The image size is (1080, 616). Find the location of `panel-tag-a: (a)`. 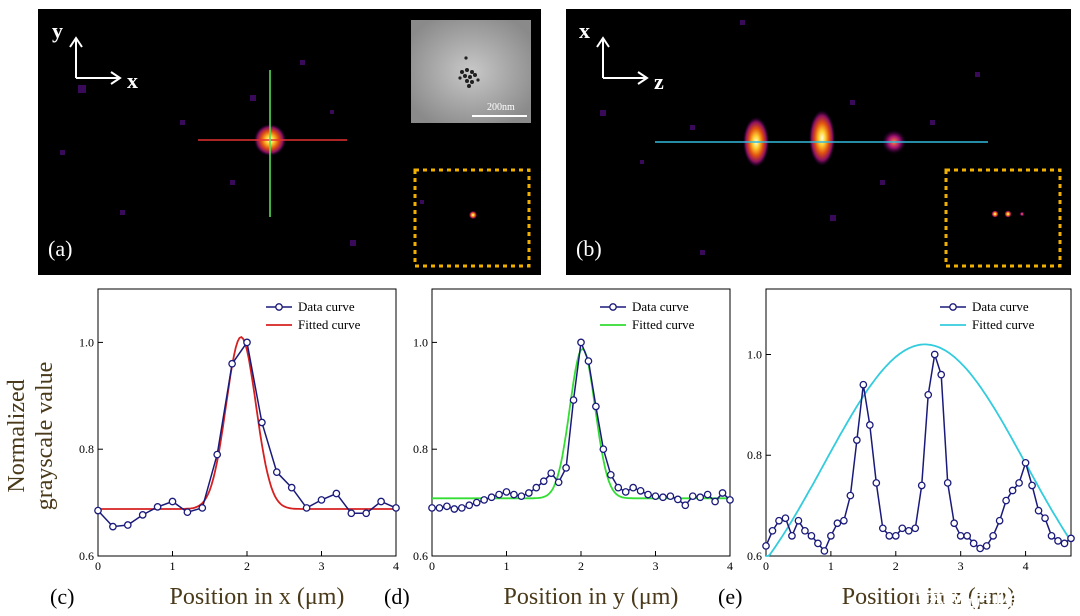

panel-tag-a: (a) is located at coordinates (60, 248).